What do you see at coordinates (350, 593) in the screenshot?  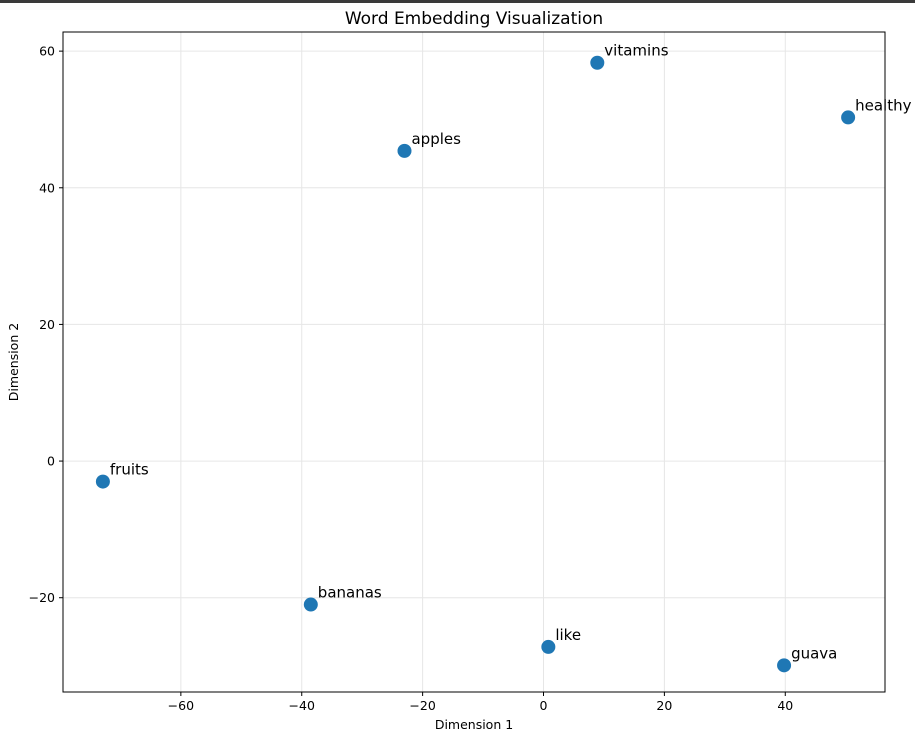 I see `point-label: bananas` at bounding box center [350, 593].